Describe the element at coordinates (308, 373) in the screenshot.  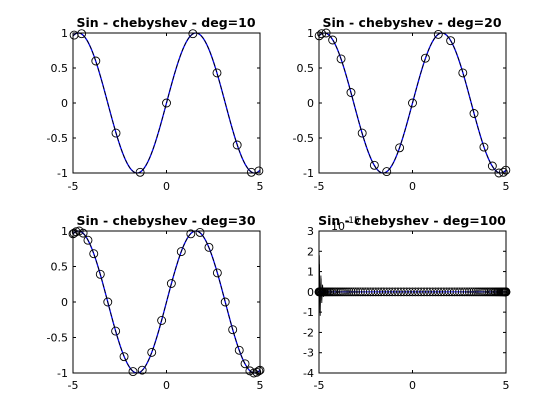
I see `subplot-4-ytick-label: -4` at that location.